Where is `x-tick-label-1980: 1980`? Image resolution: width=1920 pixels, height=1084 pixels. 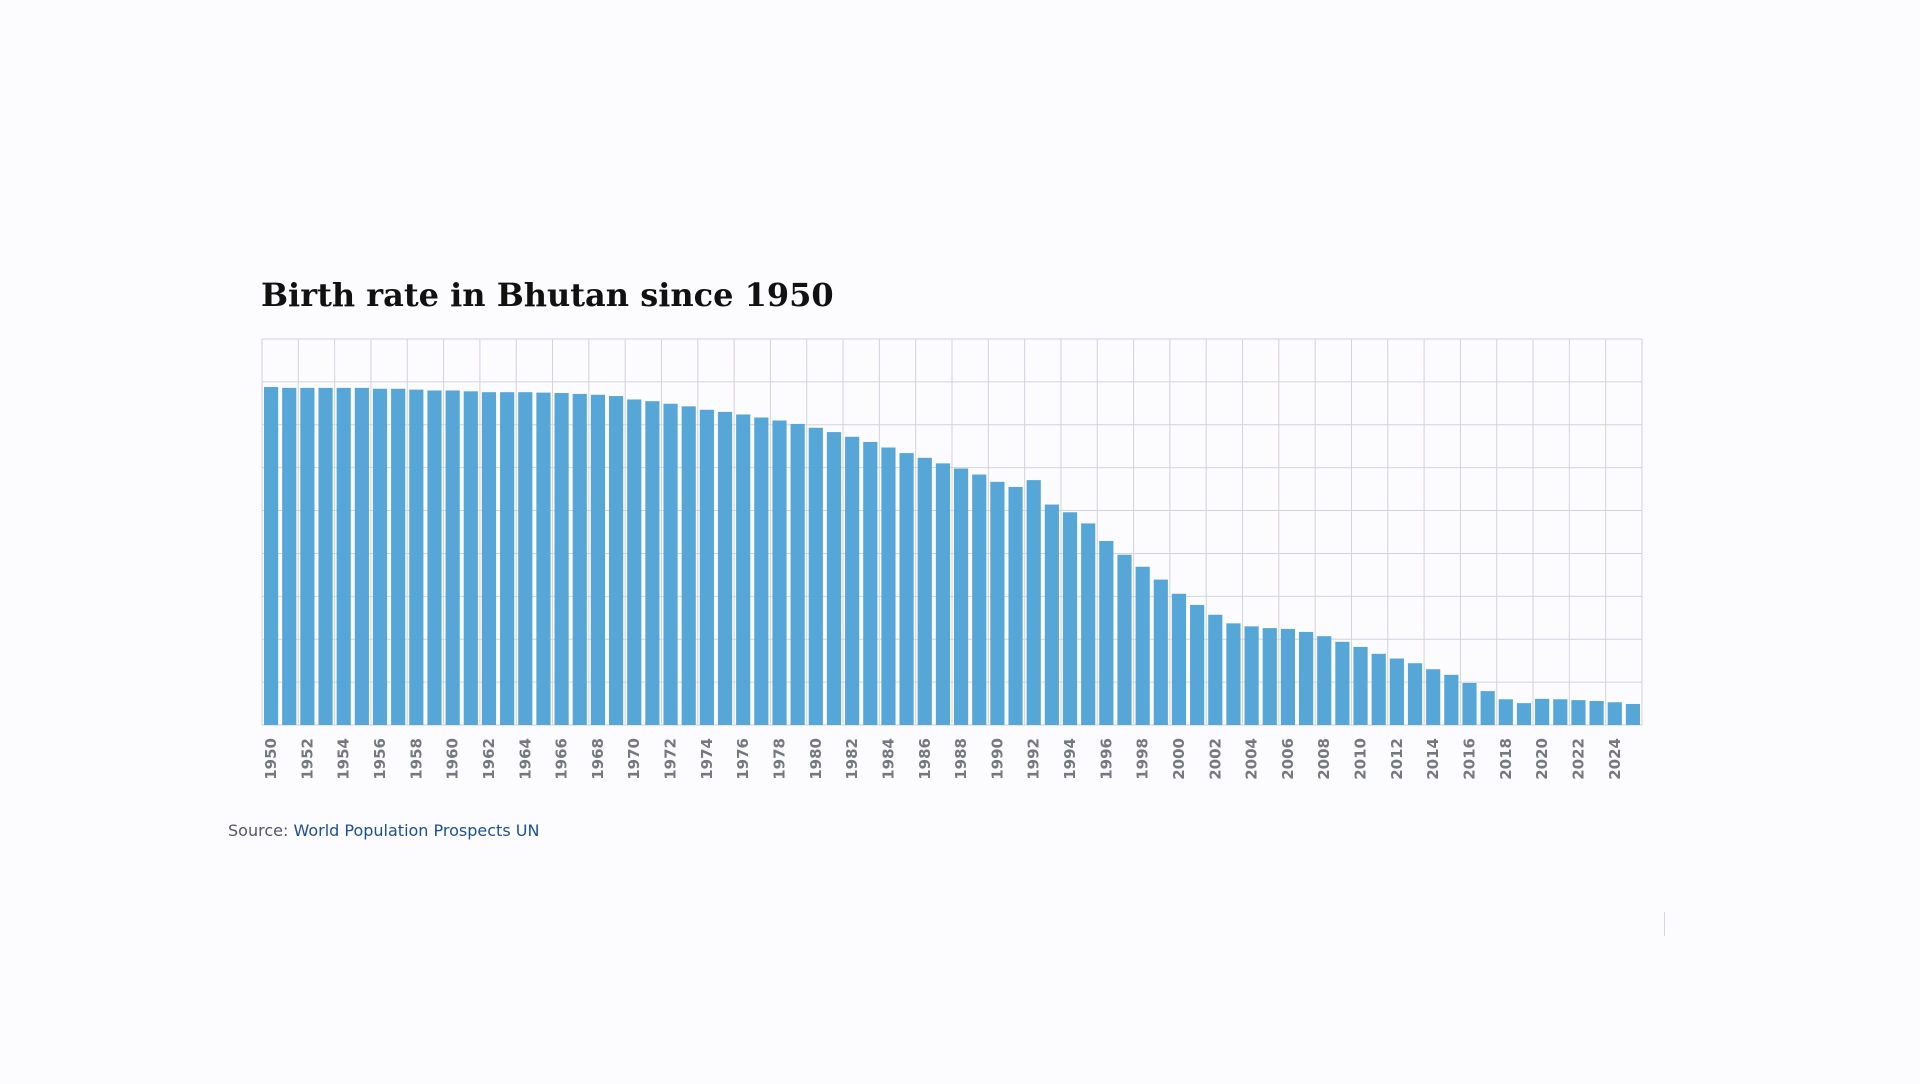
x-tick-label-1980: 1980 is located at coordinates (816, 759).